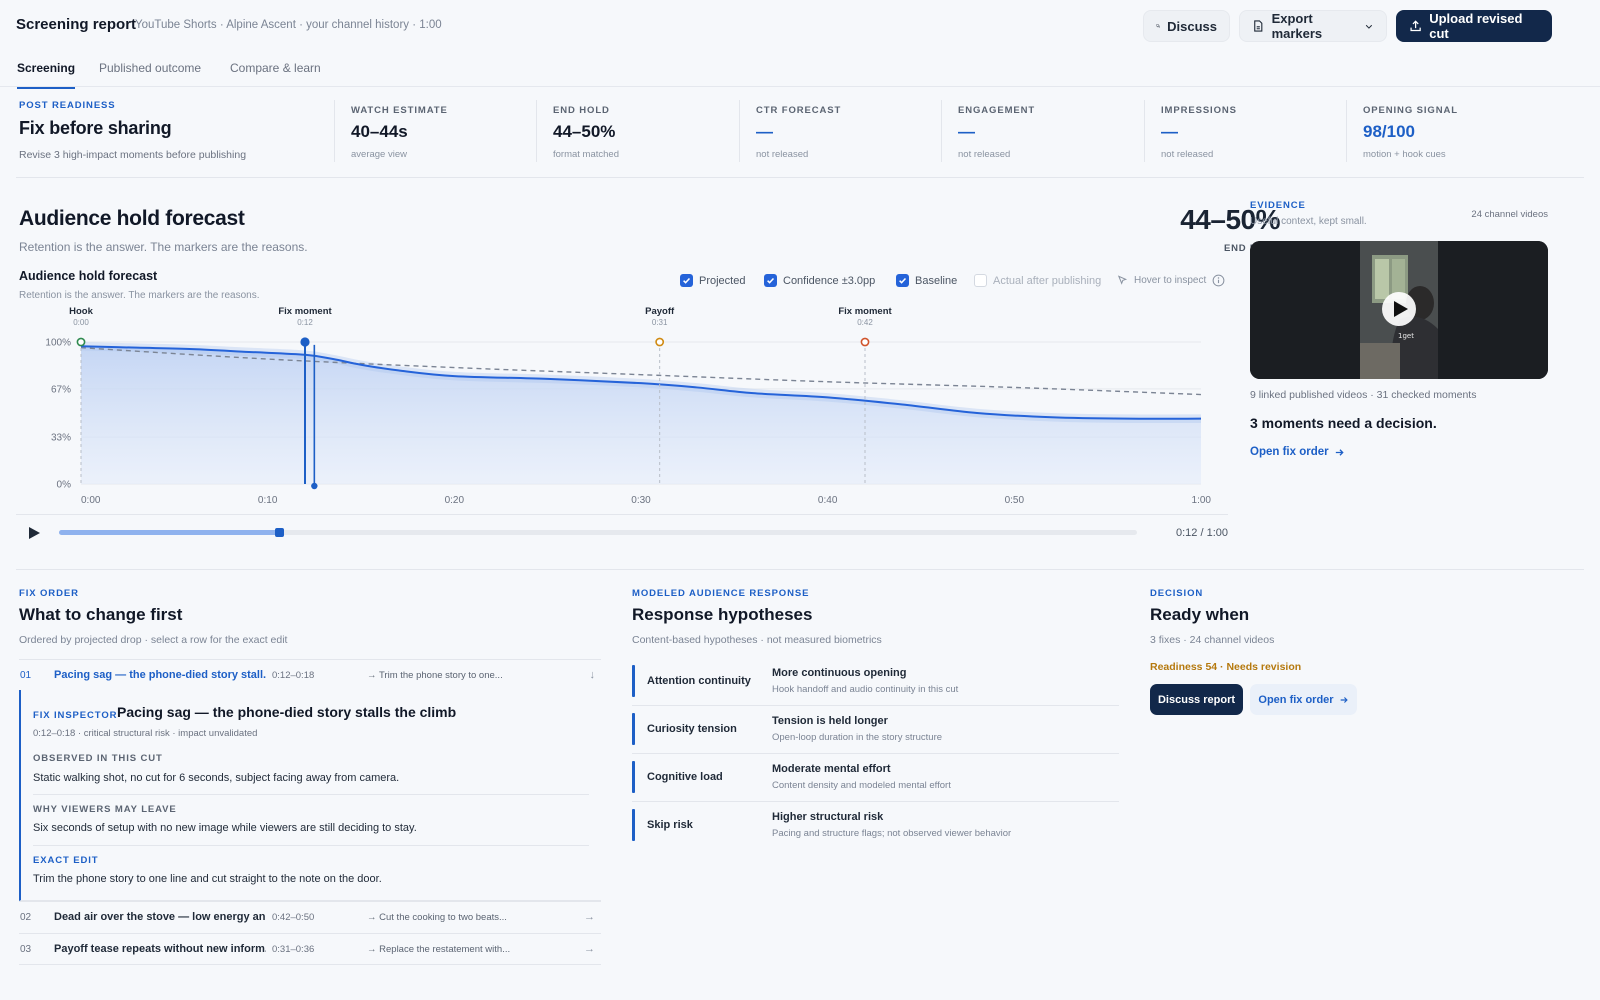 The height and width of the screenshot is (1000, 1600). Describe the element at coordinates (1177, 593) in the screenshot. I see `decision-eyebrow: DECISION` at that location.